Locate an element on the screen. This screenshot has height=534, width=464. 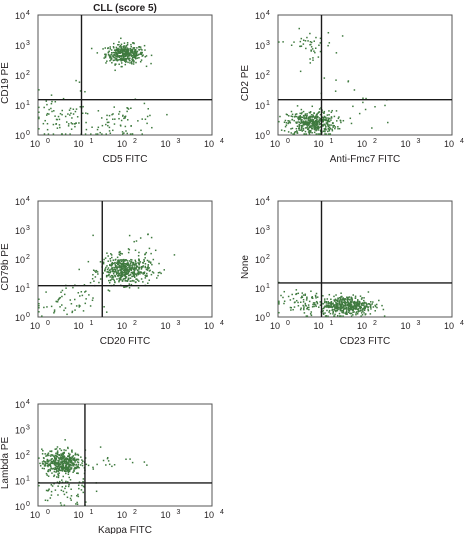
y-tick-exponent: 0 is located at coordinates (268, 133).